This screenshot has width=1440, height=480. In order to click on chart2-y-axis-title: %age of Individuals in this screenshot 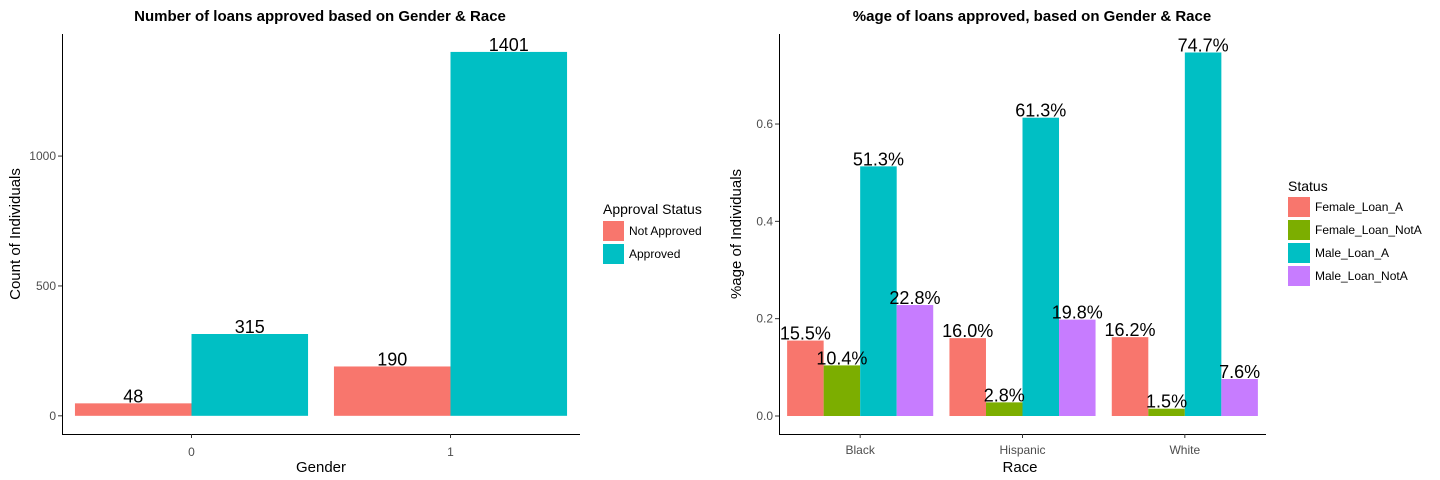, I will do `click(736, 234)`.